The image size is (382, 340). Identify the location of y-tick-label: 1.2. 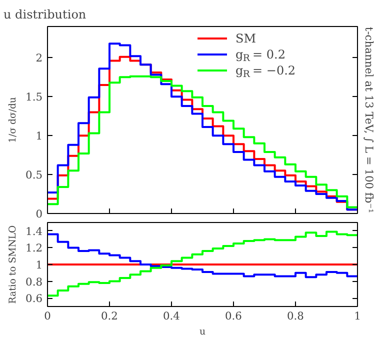
(34, 248).